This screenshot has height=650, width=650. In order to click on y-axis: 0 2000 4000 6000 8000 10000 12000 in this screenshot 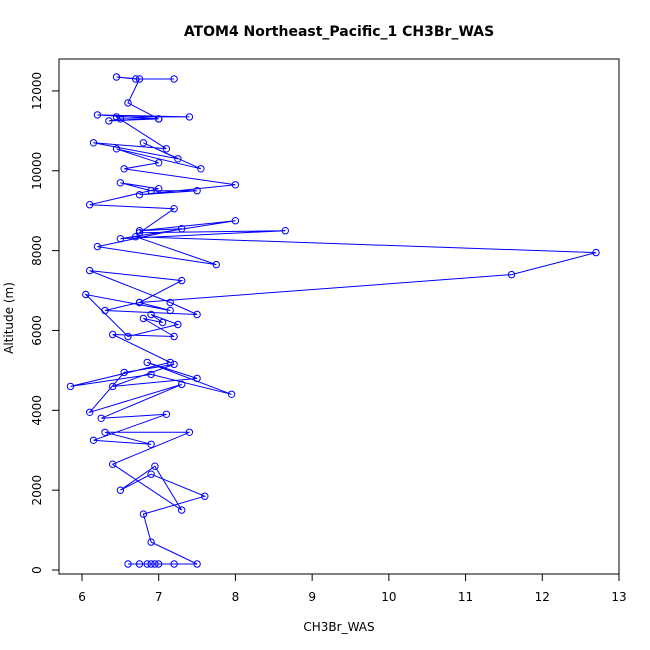, I will do `click(45, 323)`.